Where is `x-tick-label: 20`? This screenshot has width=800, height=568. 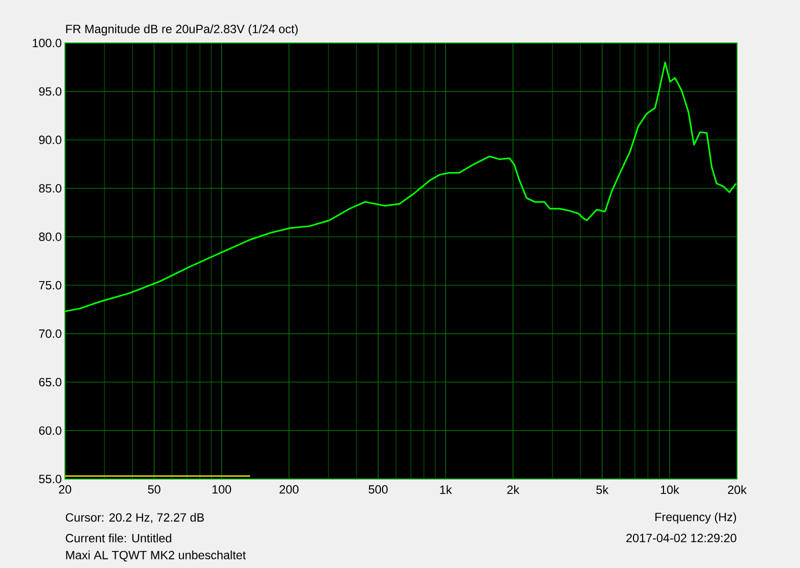
x-tick-label: 20 is located at coordinates (65, 489).